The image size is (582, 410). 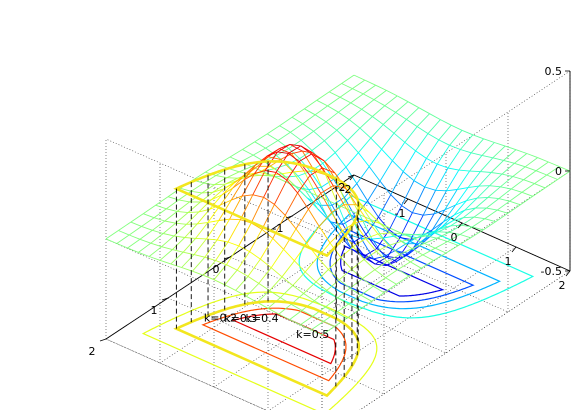 I want to click on floor-gridline, so click(x=276, y=346).